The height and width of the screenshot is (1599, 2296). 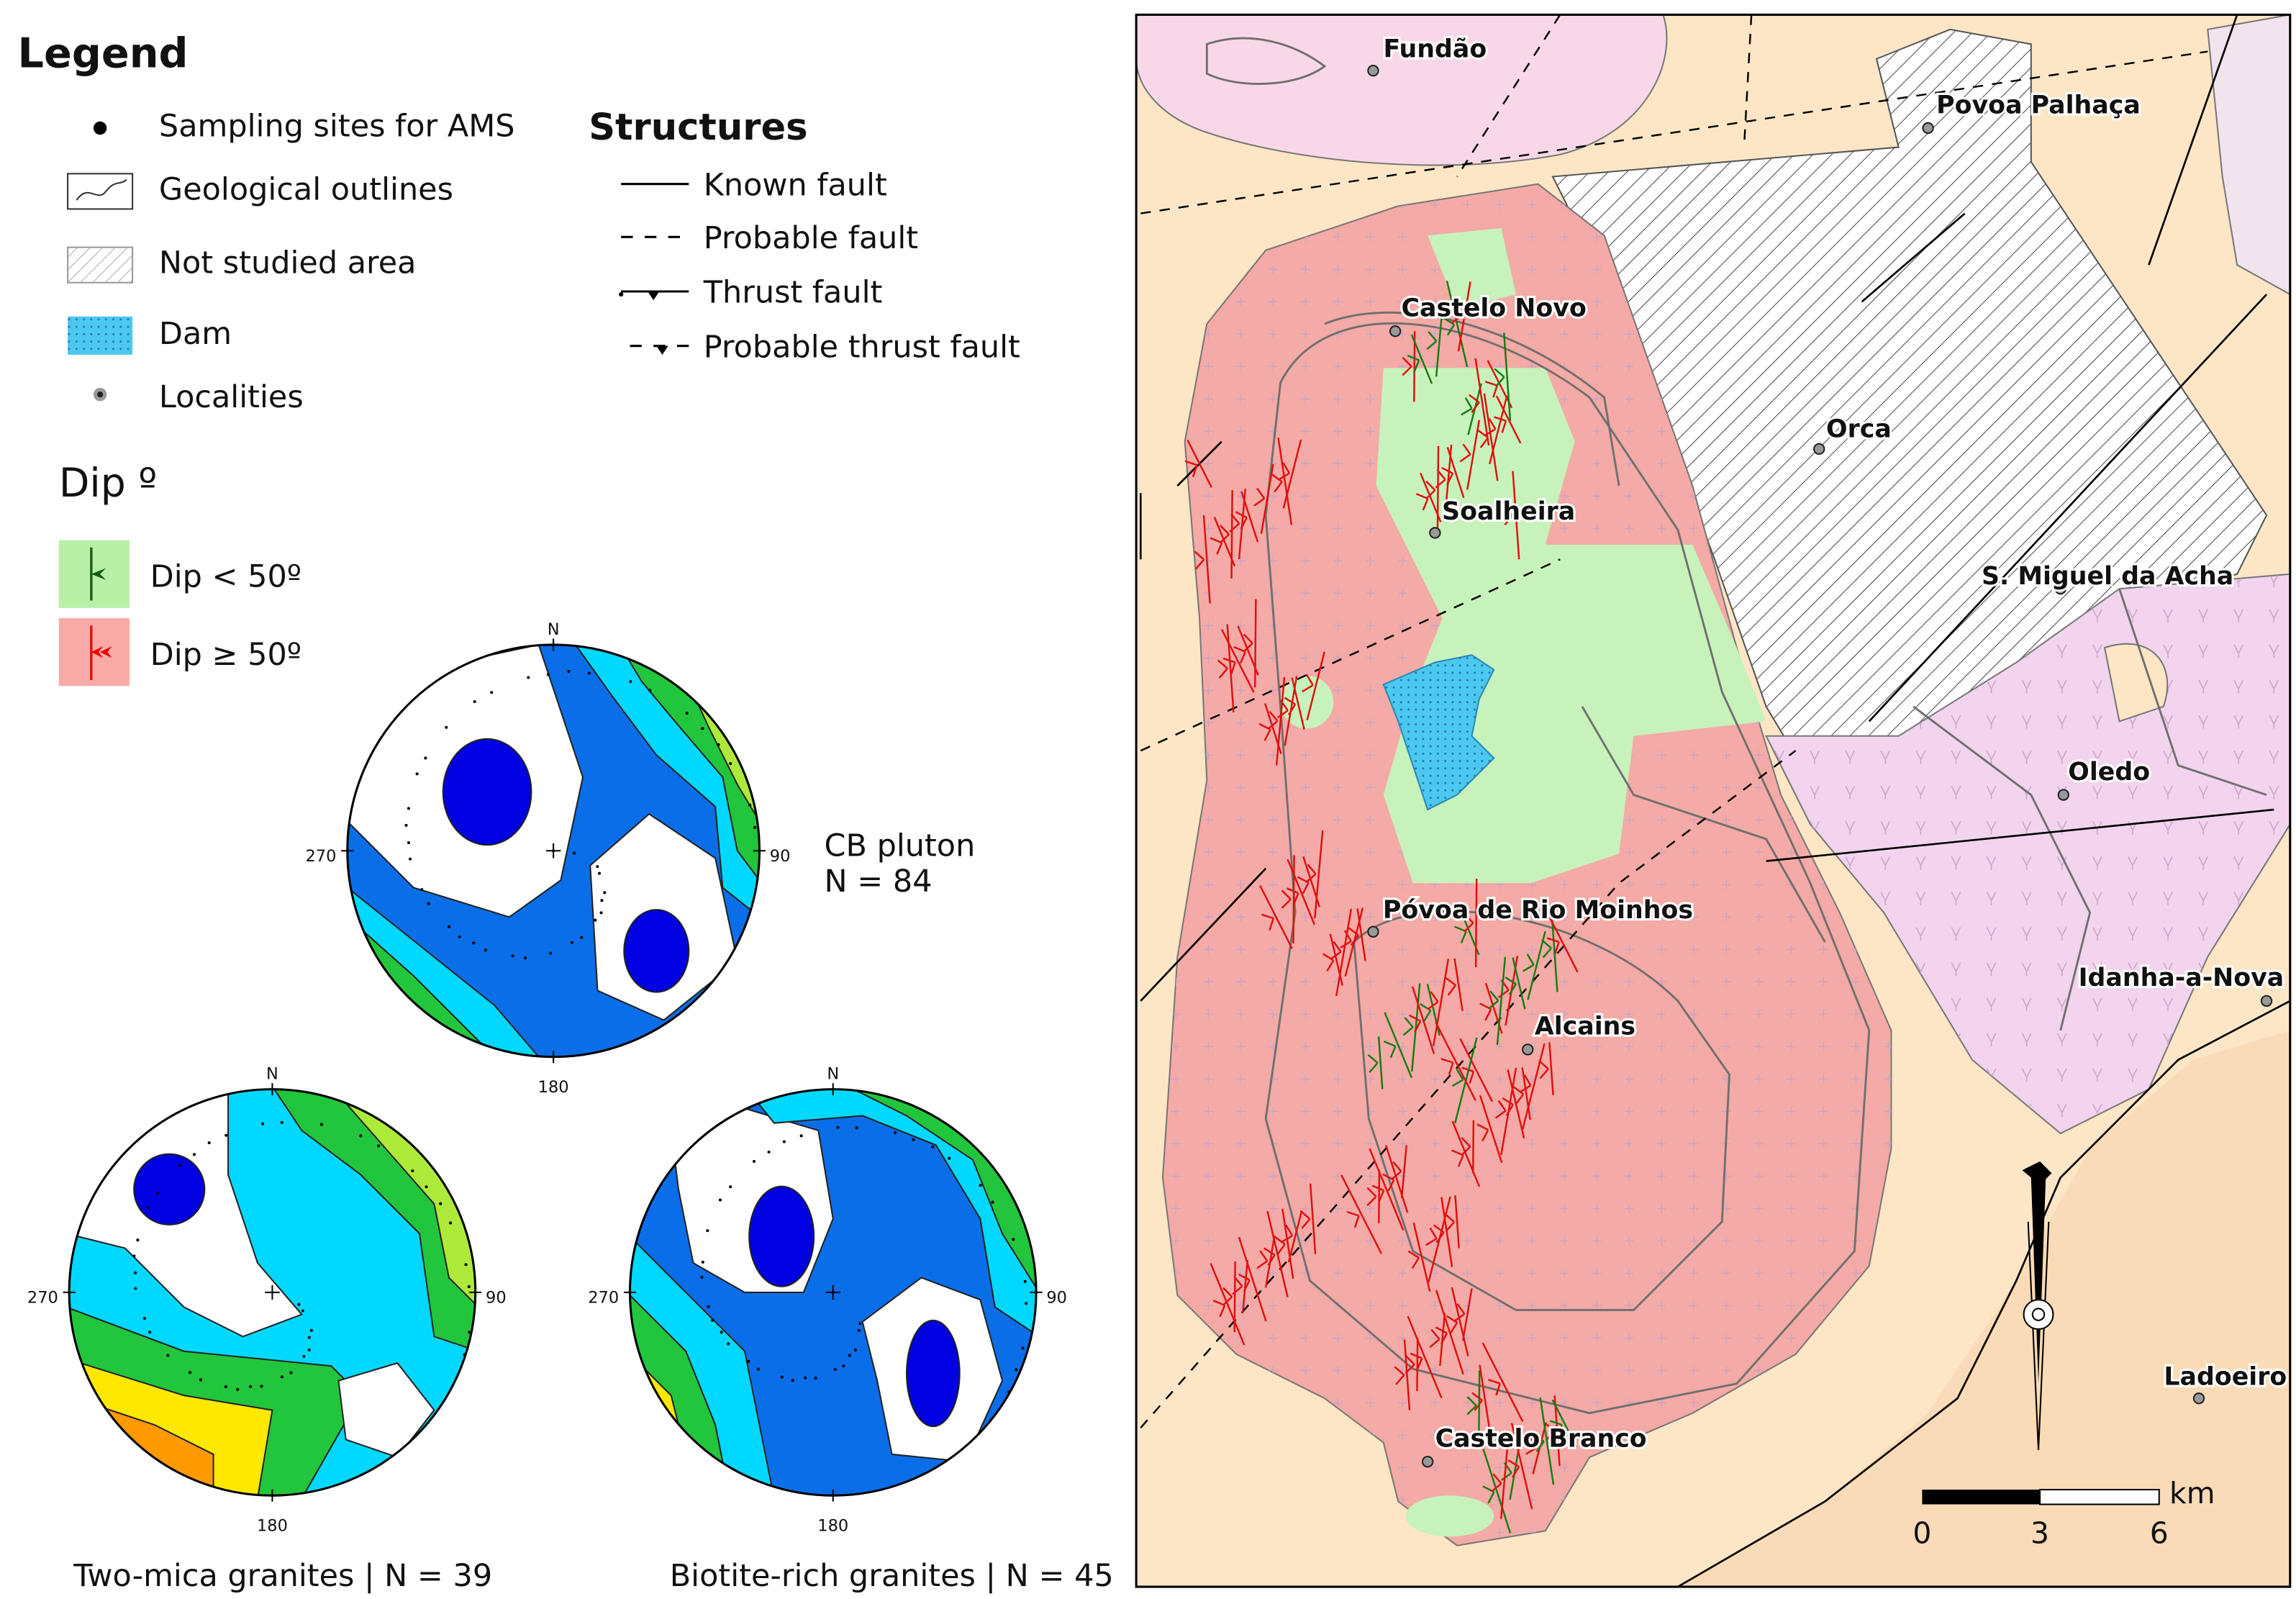 I want to click on net-center, so click(x=272, y=1292).